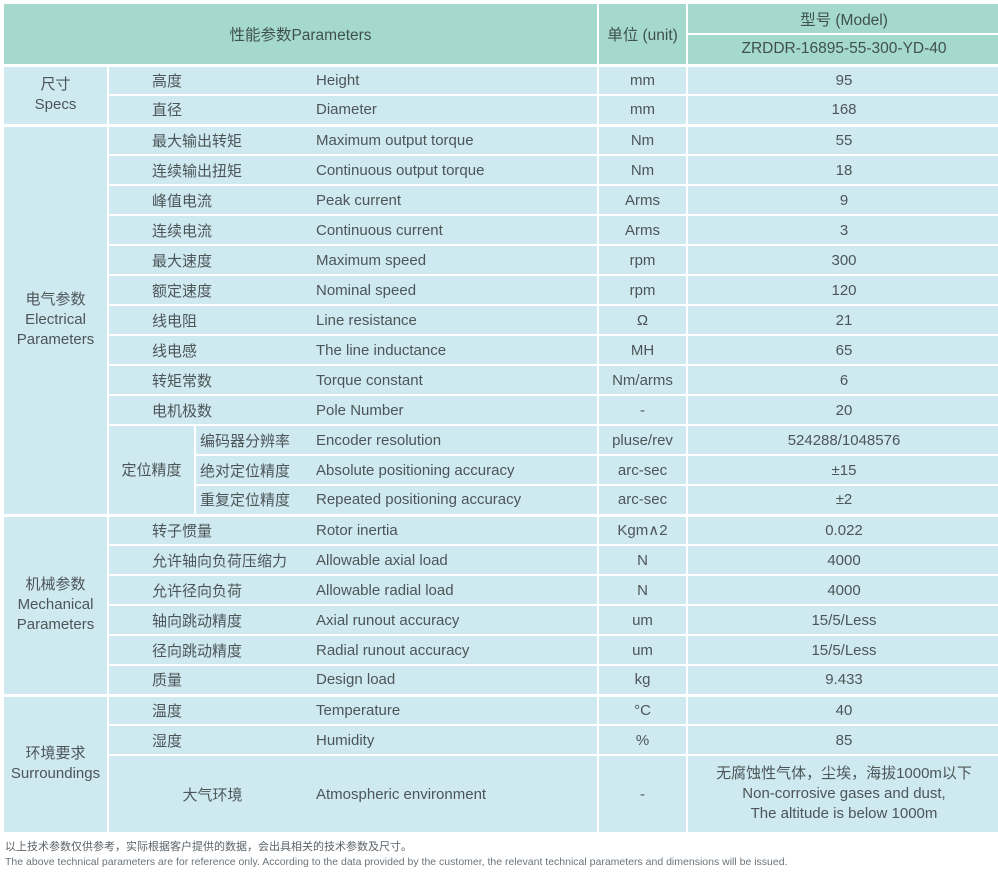 Image resolution: width=998 pixels, height=881 pixels. What do you see at coordinates (353, 230) in the screenshot?
I see `param-label-cell: 连续电流 Continuous current` at bounding box center [353, 230].